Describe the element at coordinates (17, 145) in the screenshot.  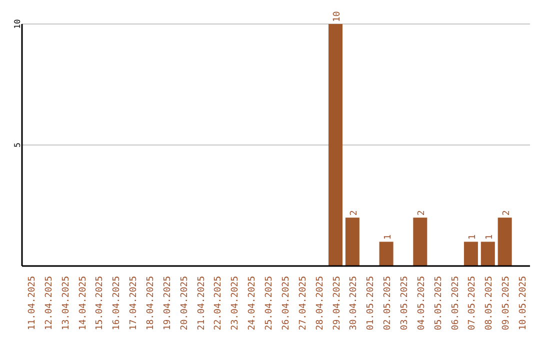
I see `y-tick-label: 5` at that location.